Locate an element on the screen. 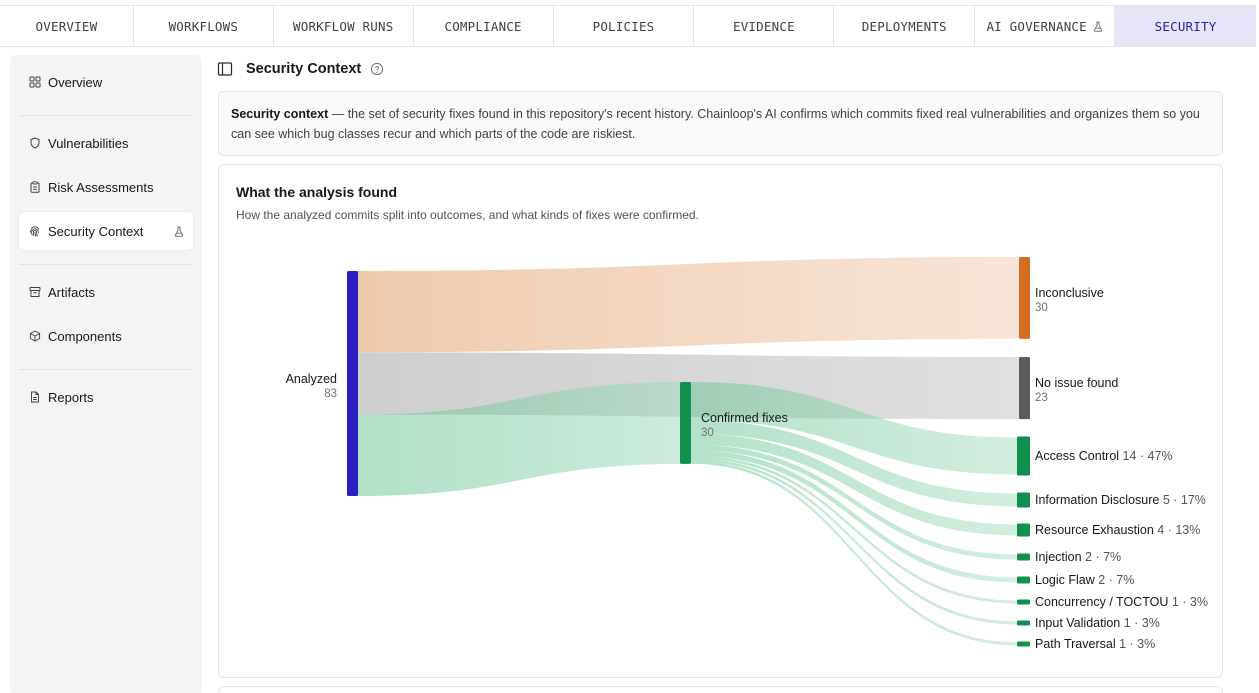 Image resolution: width=1259 pixels, height=693 pixels. category-name: Concurrency / TOCTOU is located at coordinates (1103, 602).